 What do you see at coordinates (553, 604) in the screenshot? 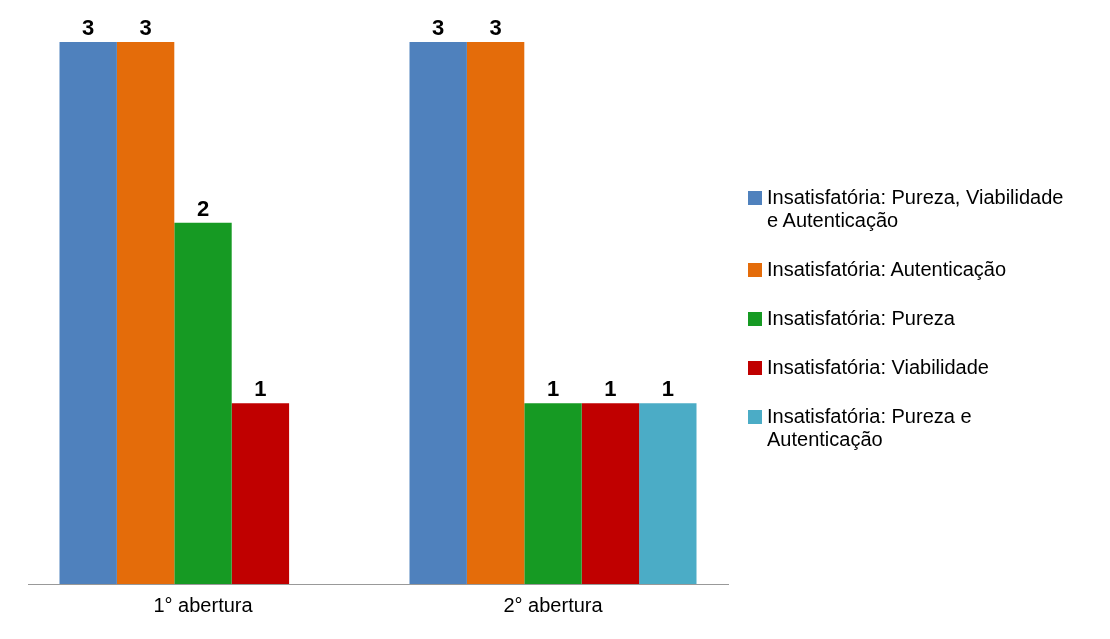
I see `x-tick-label: 2° abertura` at bounding box center [553, 604].